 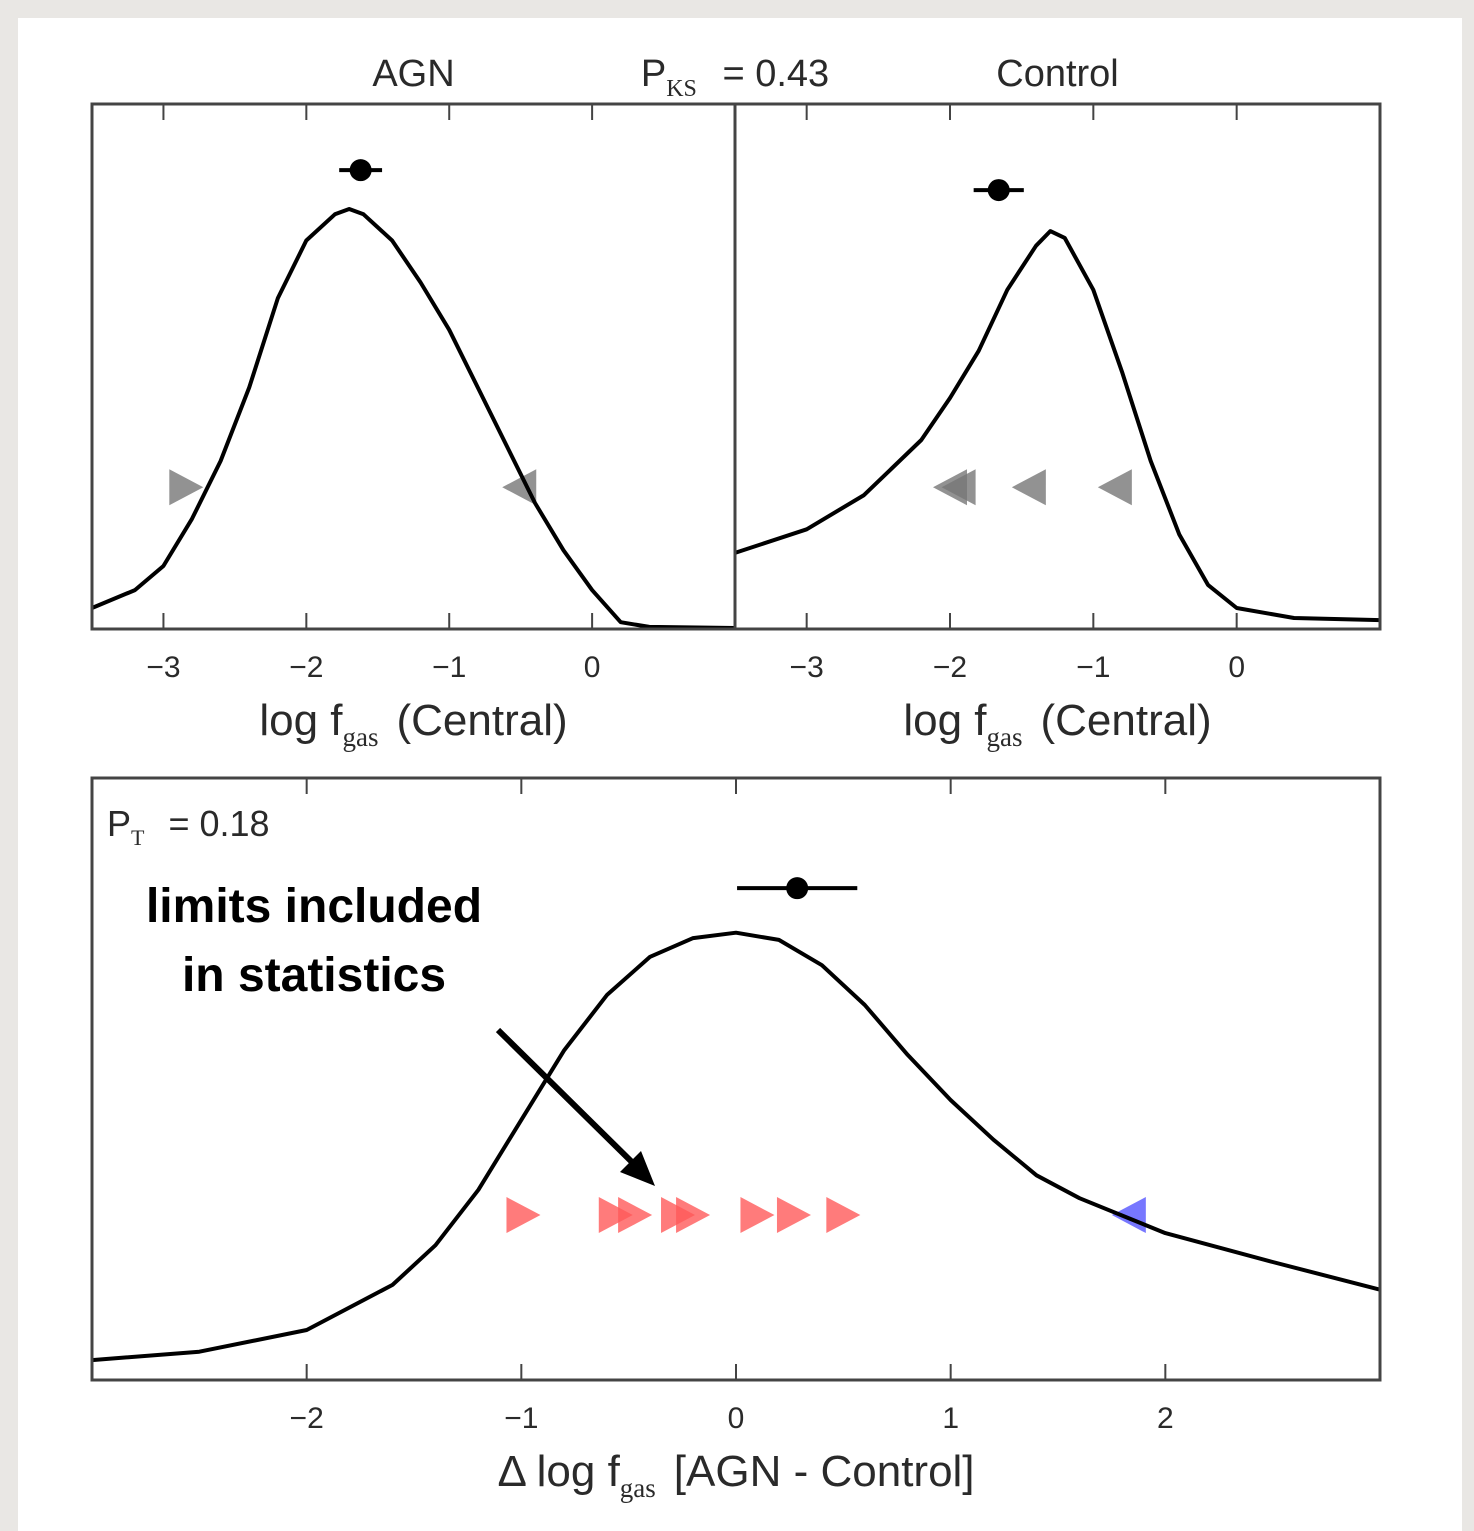 I want to click on annotation-text: limits included, so click(x=314, y=906).